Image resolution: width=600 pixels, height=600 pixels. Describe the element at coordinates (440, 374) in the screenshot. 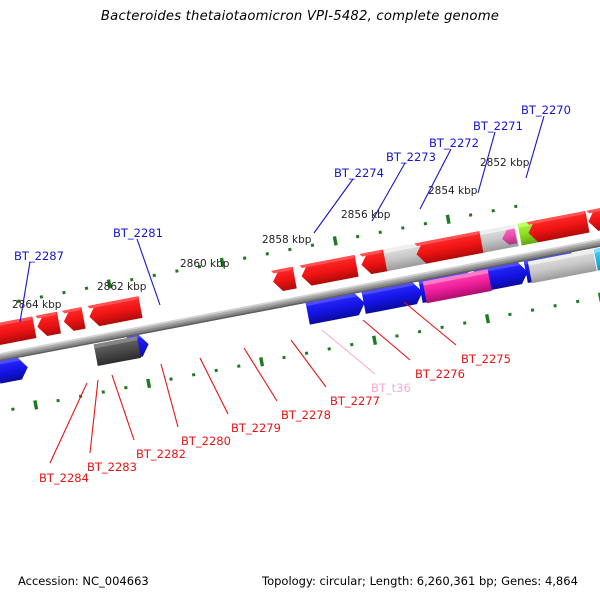

I see `gene-label-bt-2276: BT_2276` at that location.